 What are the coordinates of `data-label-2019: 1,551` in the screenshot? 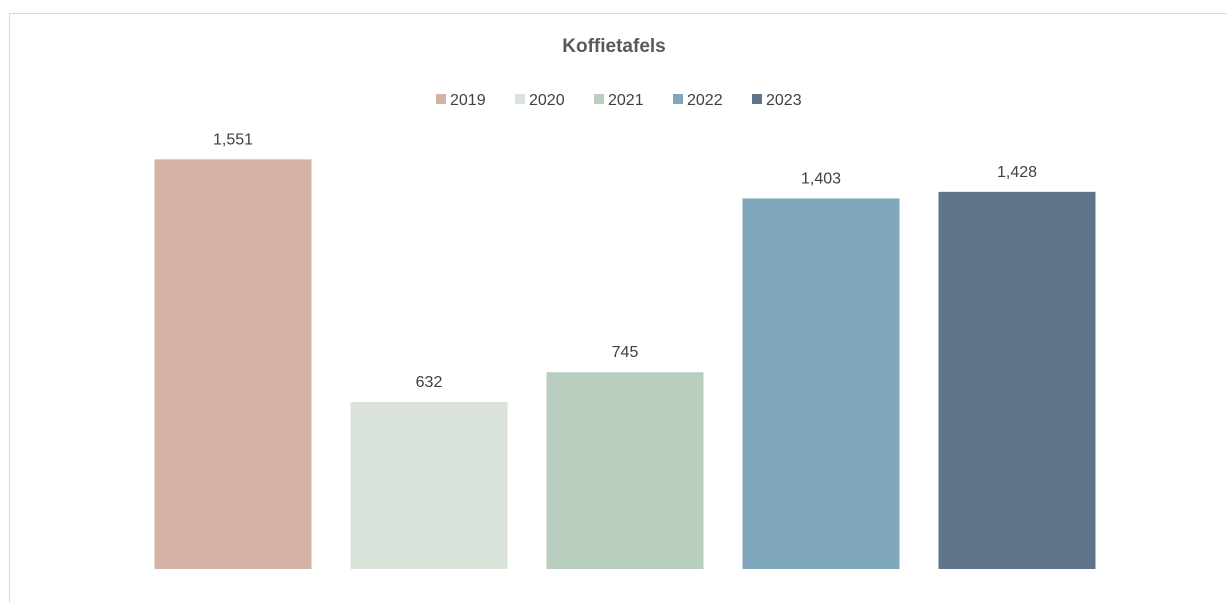 It's located at (233, 139).